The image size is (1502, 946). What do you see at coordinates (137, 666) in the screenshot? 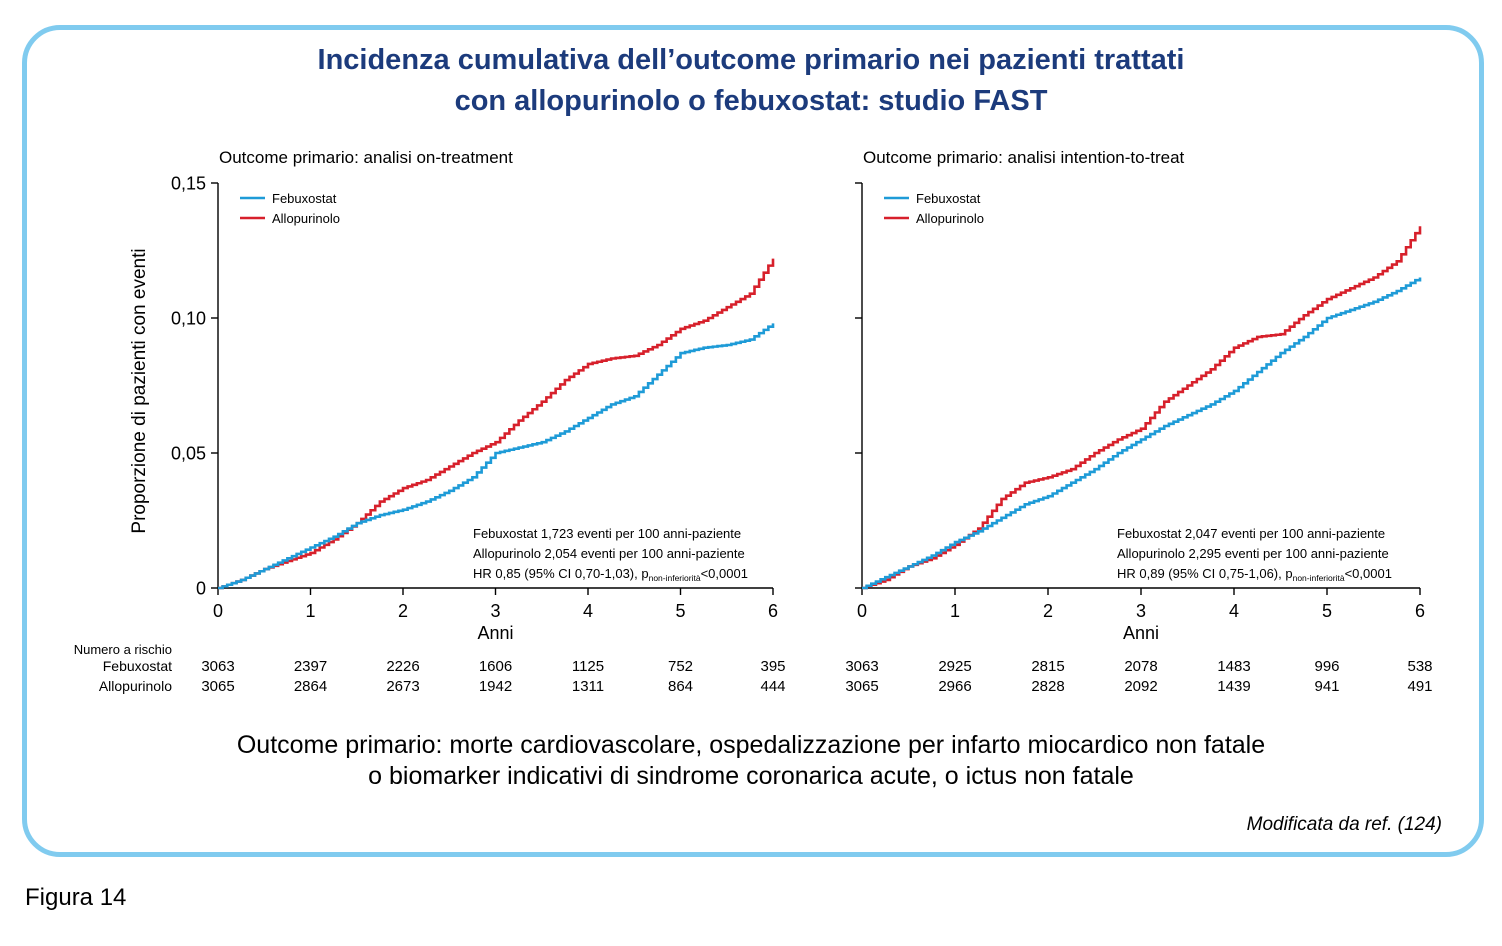
I see `at-risk-row-label-febuxostat: Febuxostat` at bounding box center [137, 666].